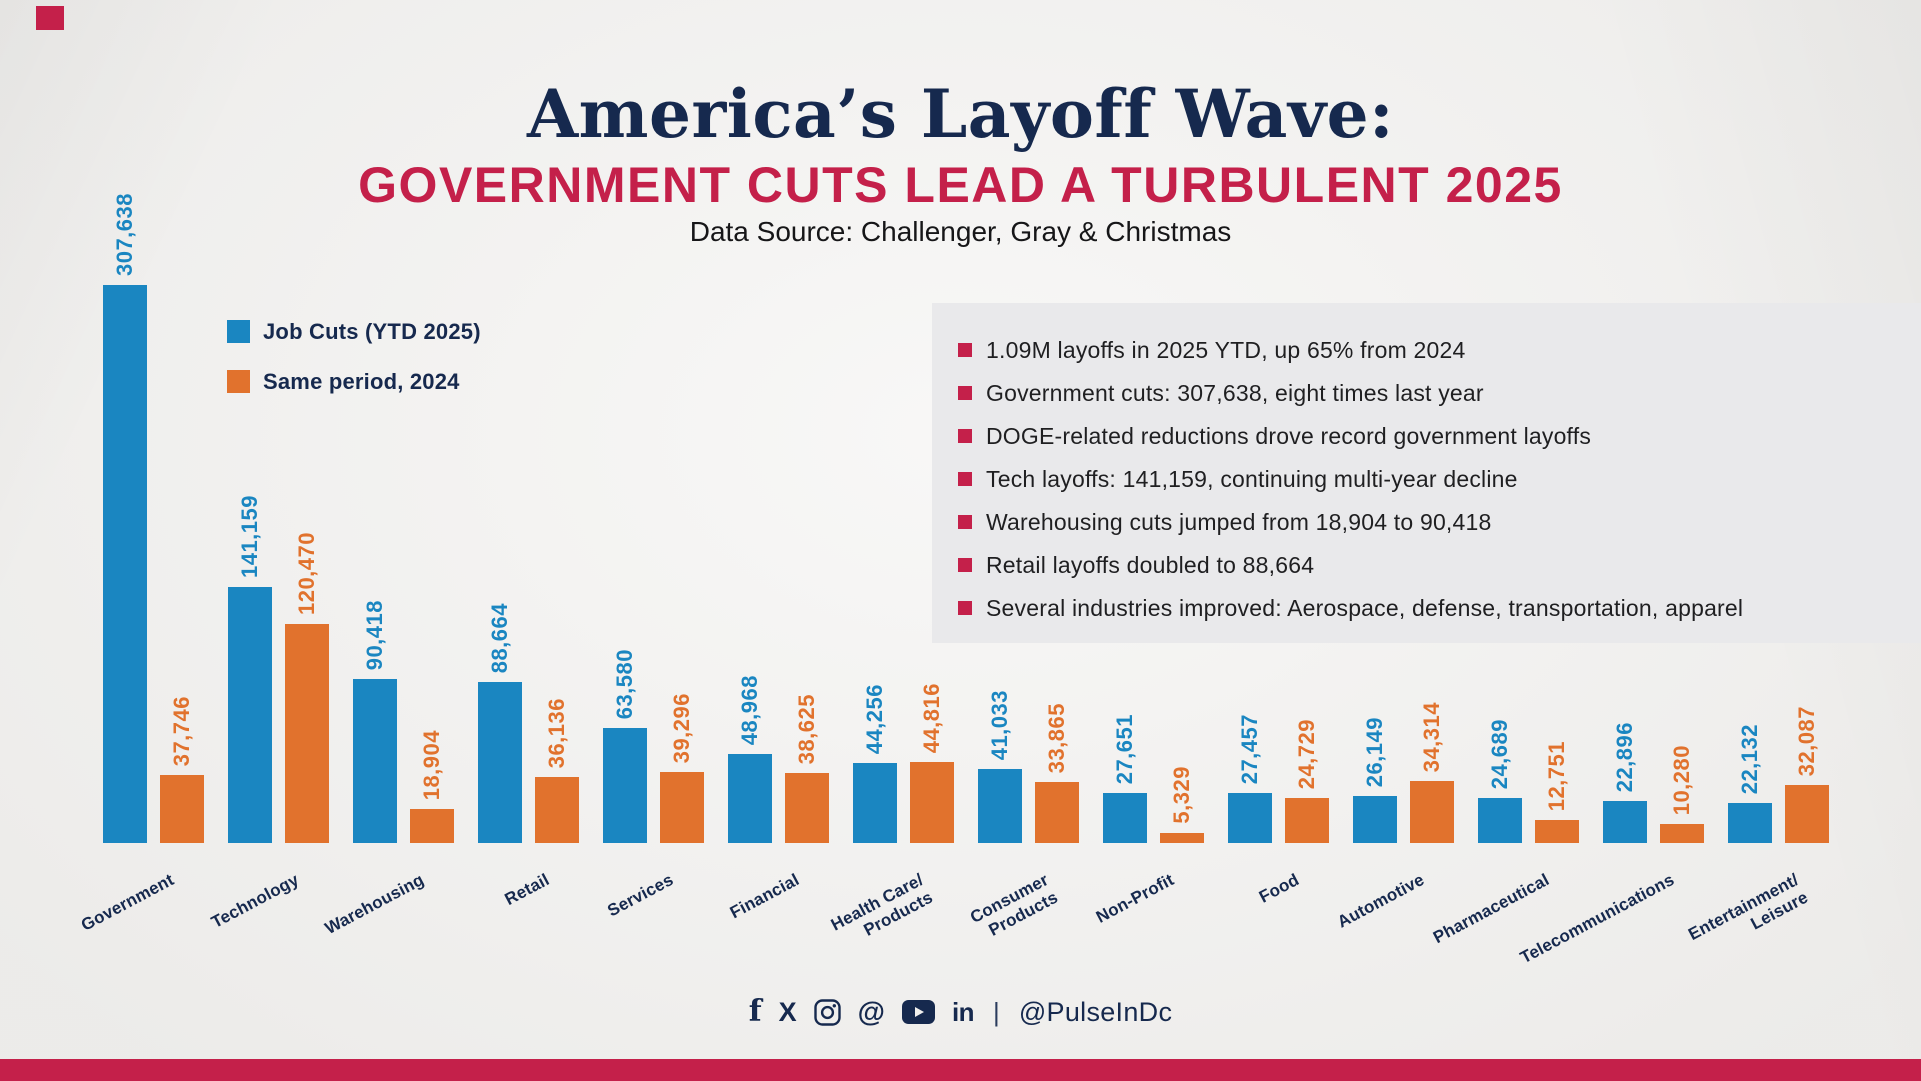  What do you see at coordinates (372, 331) in the screenshot?
I see `legend-label: Job Cuts (YTD 2025)` at bounding box center [372, 331].